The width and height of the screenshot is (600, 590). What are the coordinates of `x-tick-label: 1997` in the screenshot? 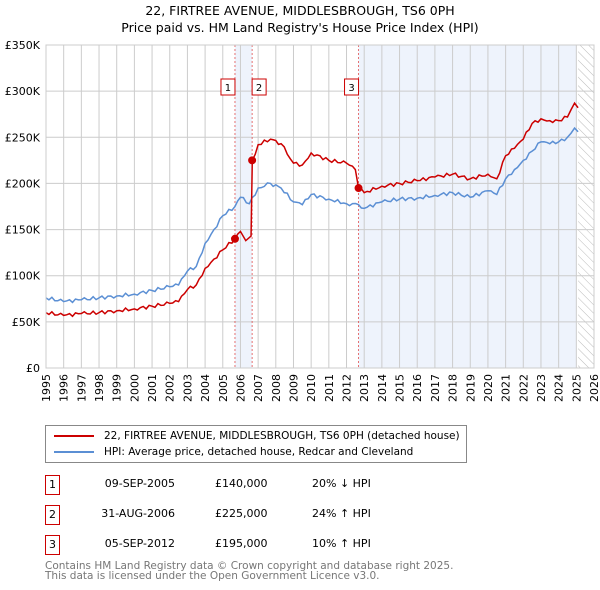 It's located at (81, 388).